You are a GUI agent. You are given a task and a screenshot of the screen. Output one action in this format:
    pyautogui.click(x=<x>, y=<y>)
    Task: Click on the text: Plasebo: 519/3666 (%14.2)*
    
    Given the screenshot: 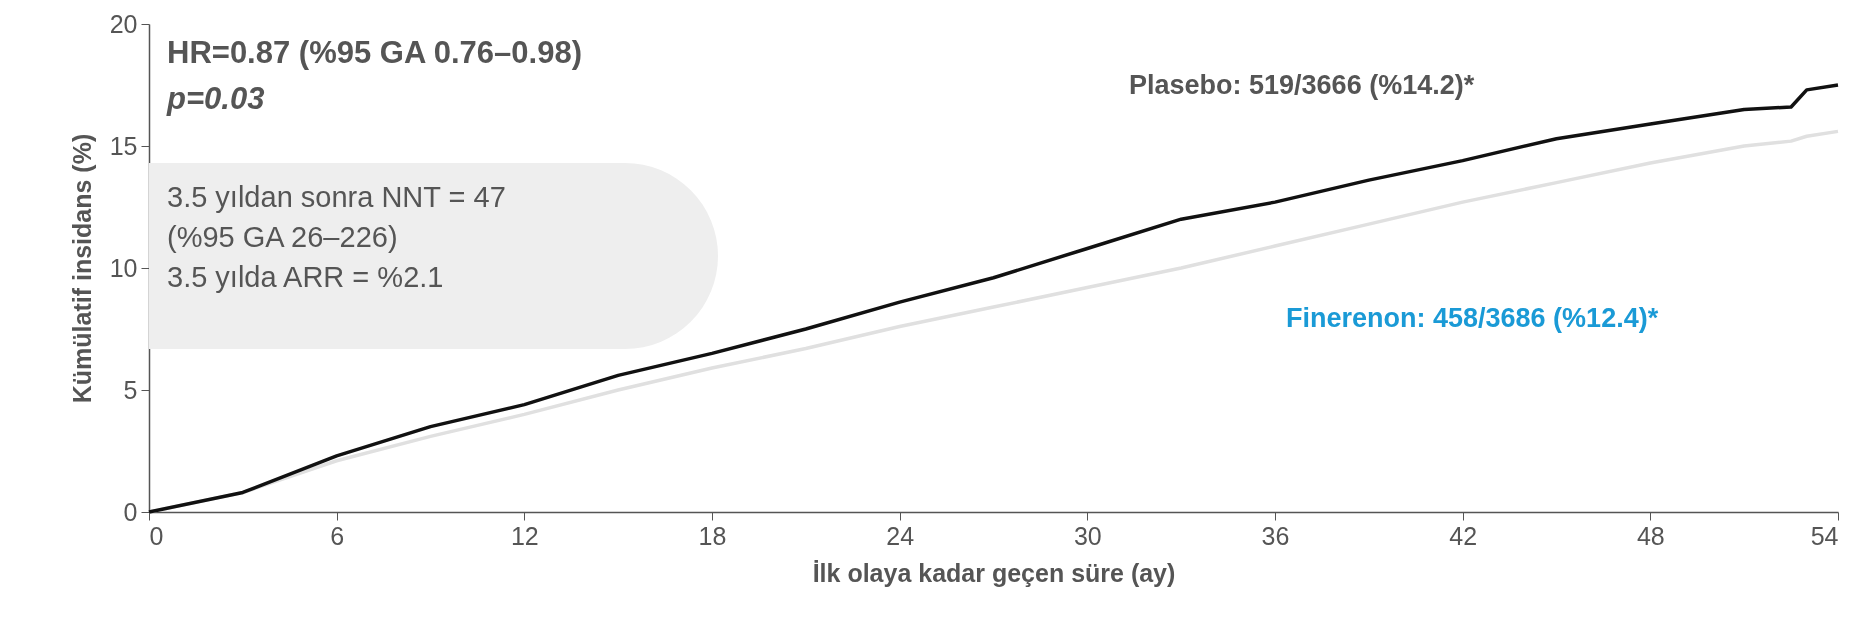 What is the action you would take?
    pyautogui.click(x=1302, y=85)
    